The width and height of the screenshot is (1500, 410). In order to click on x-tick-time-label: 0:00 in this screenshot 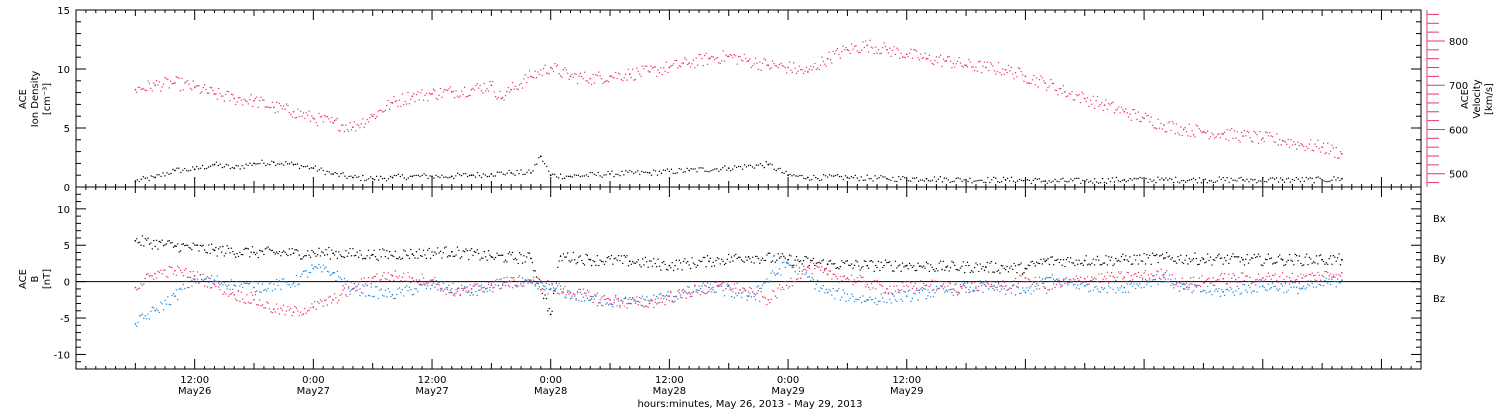, I will do `click(550, 380)`.